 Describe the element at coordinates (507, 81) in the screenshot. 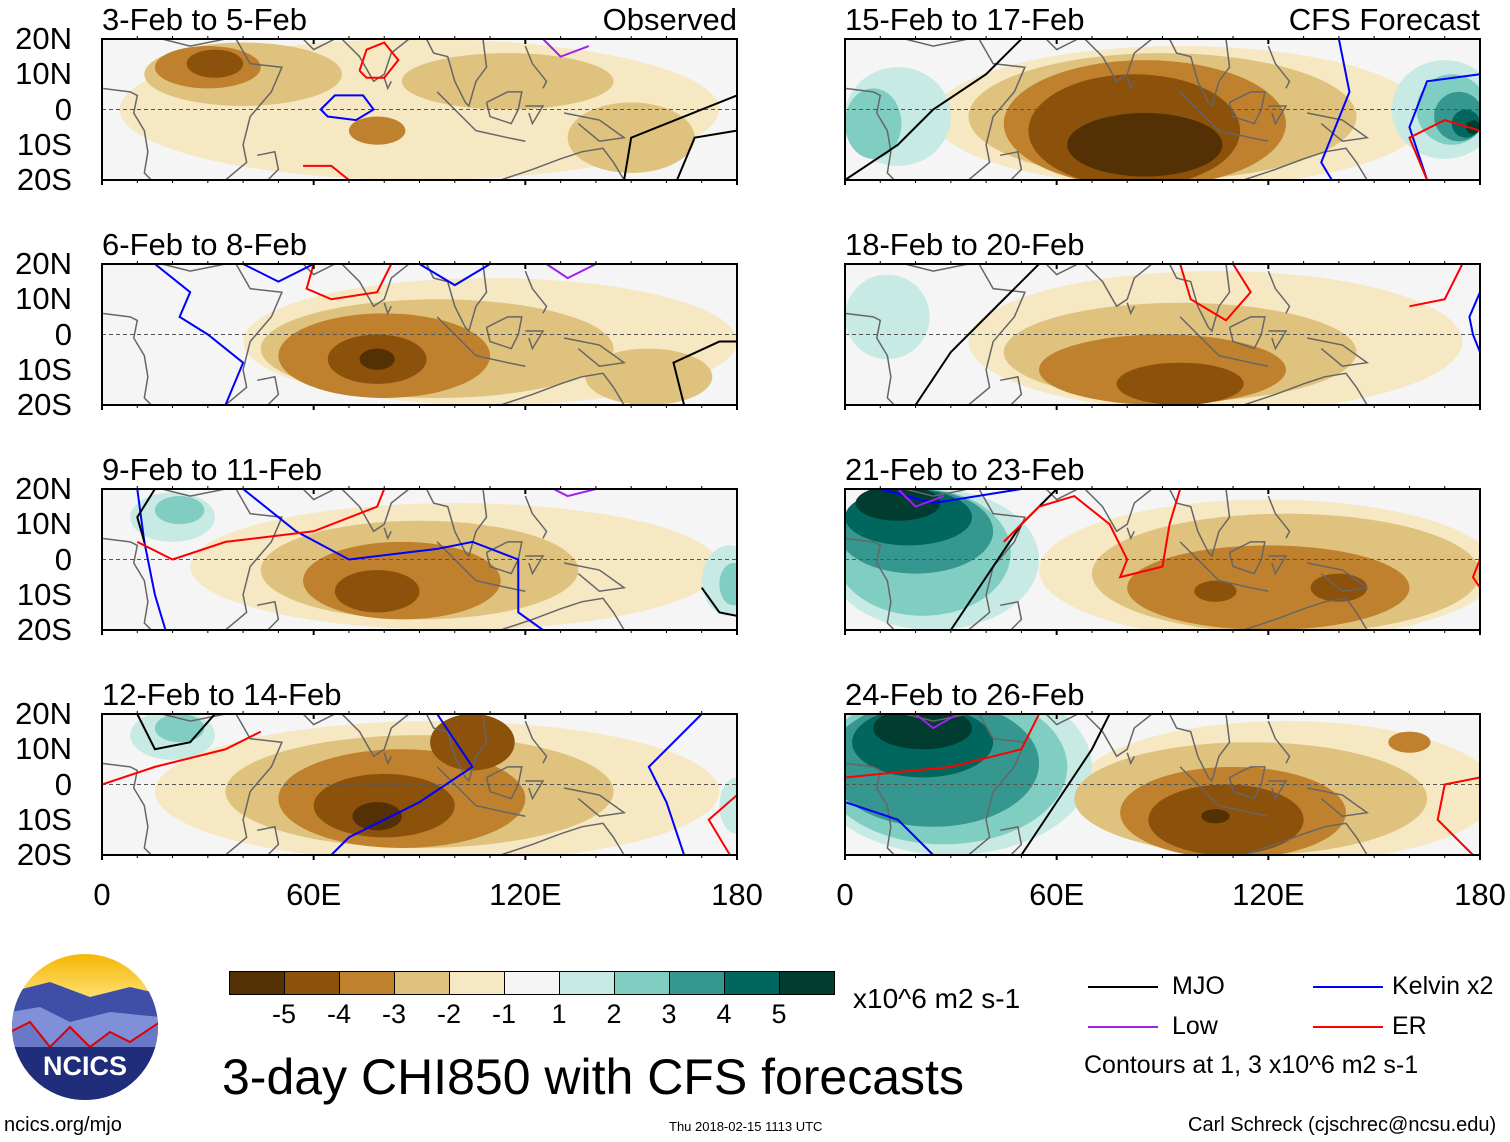

I see `shading-level--2` at that location.